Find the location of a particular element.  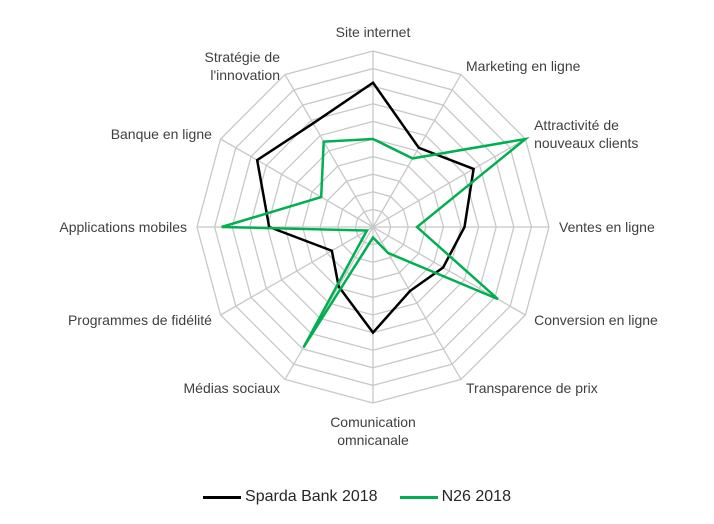

axis-label-line: Marketing en ligne is located at coordinates (523, 65).